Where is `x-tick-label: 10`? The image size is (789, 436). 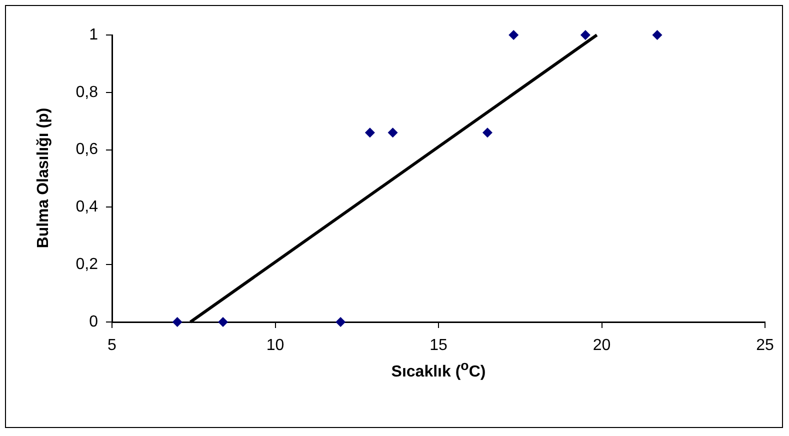
x-tick-label: 10 is located at coordinates (275, 345).